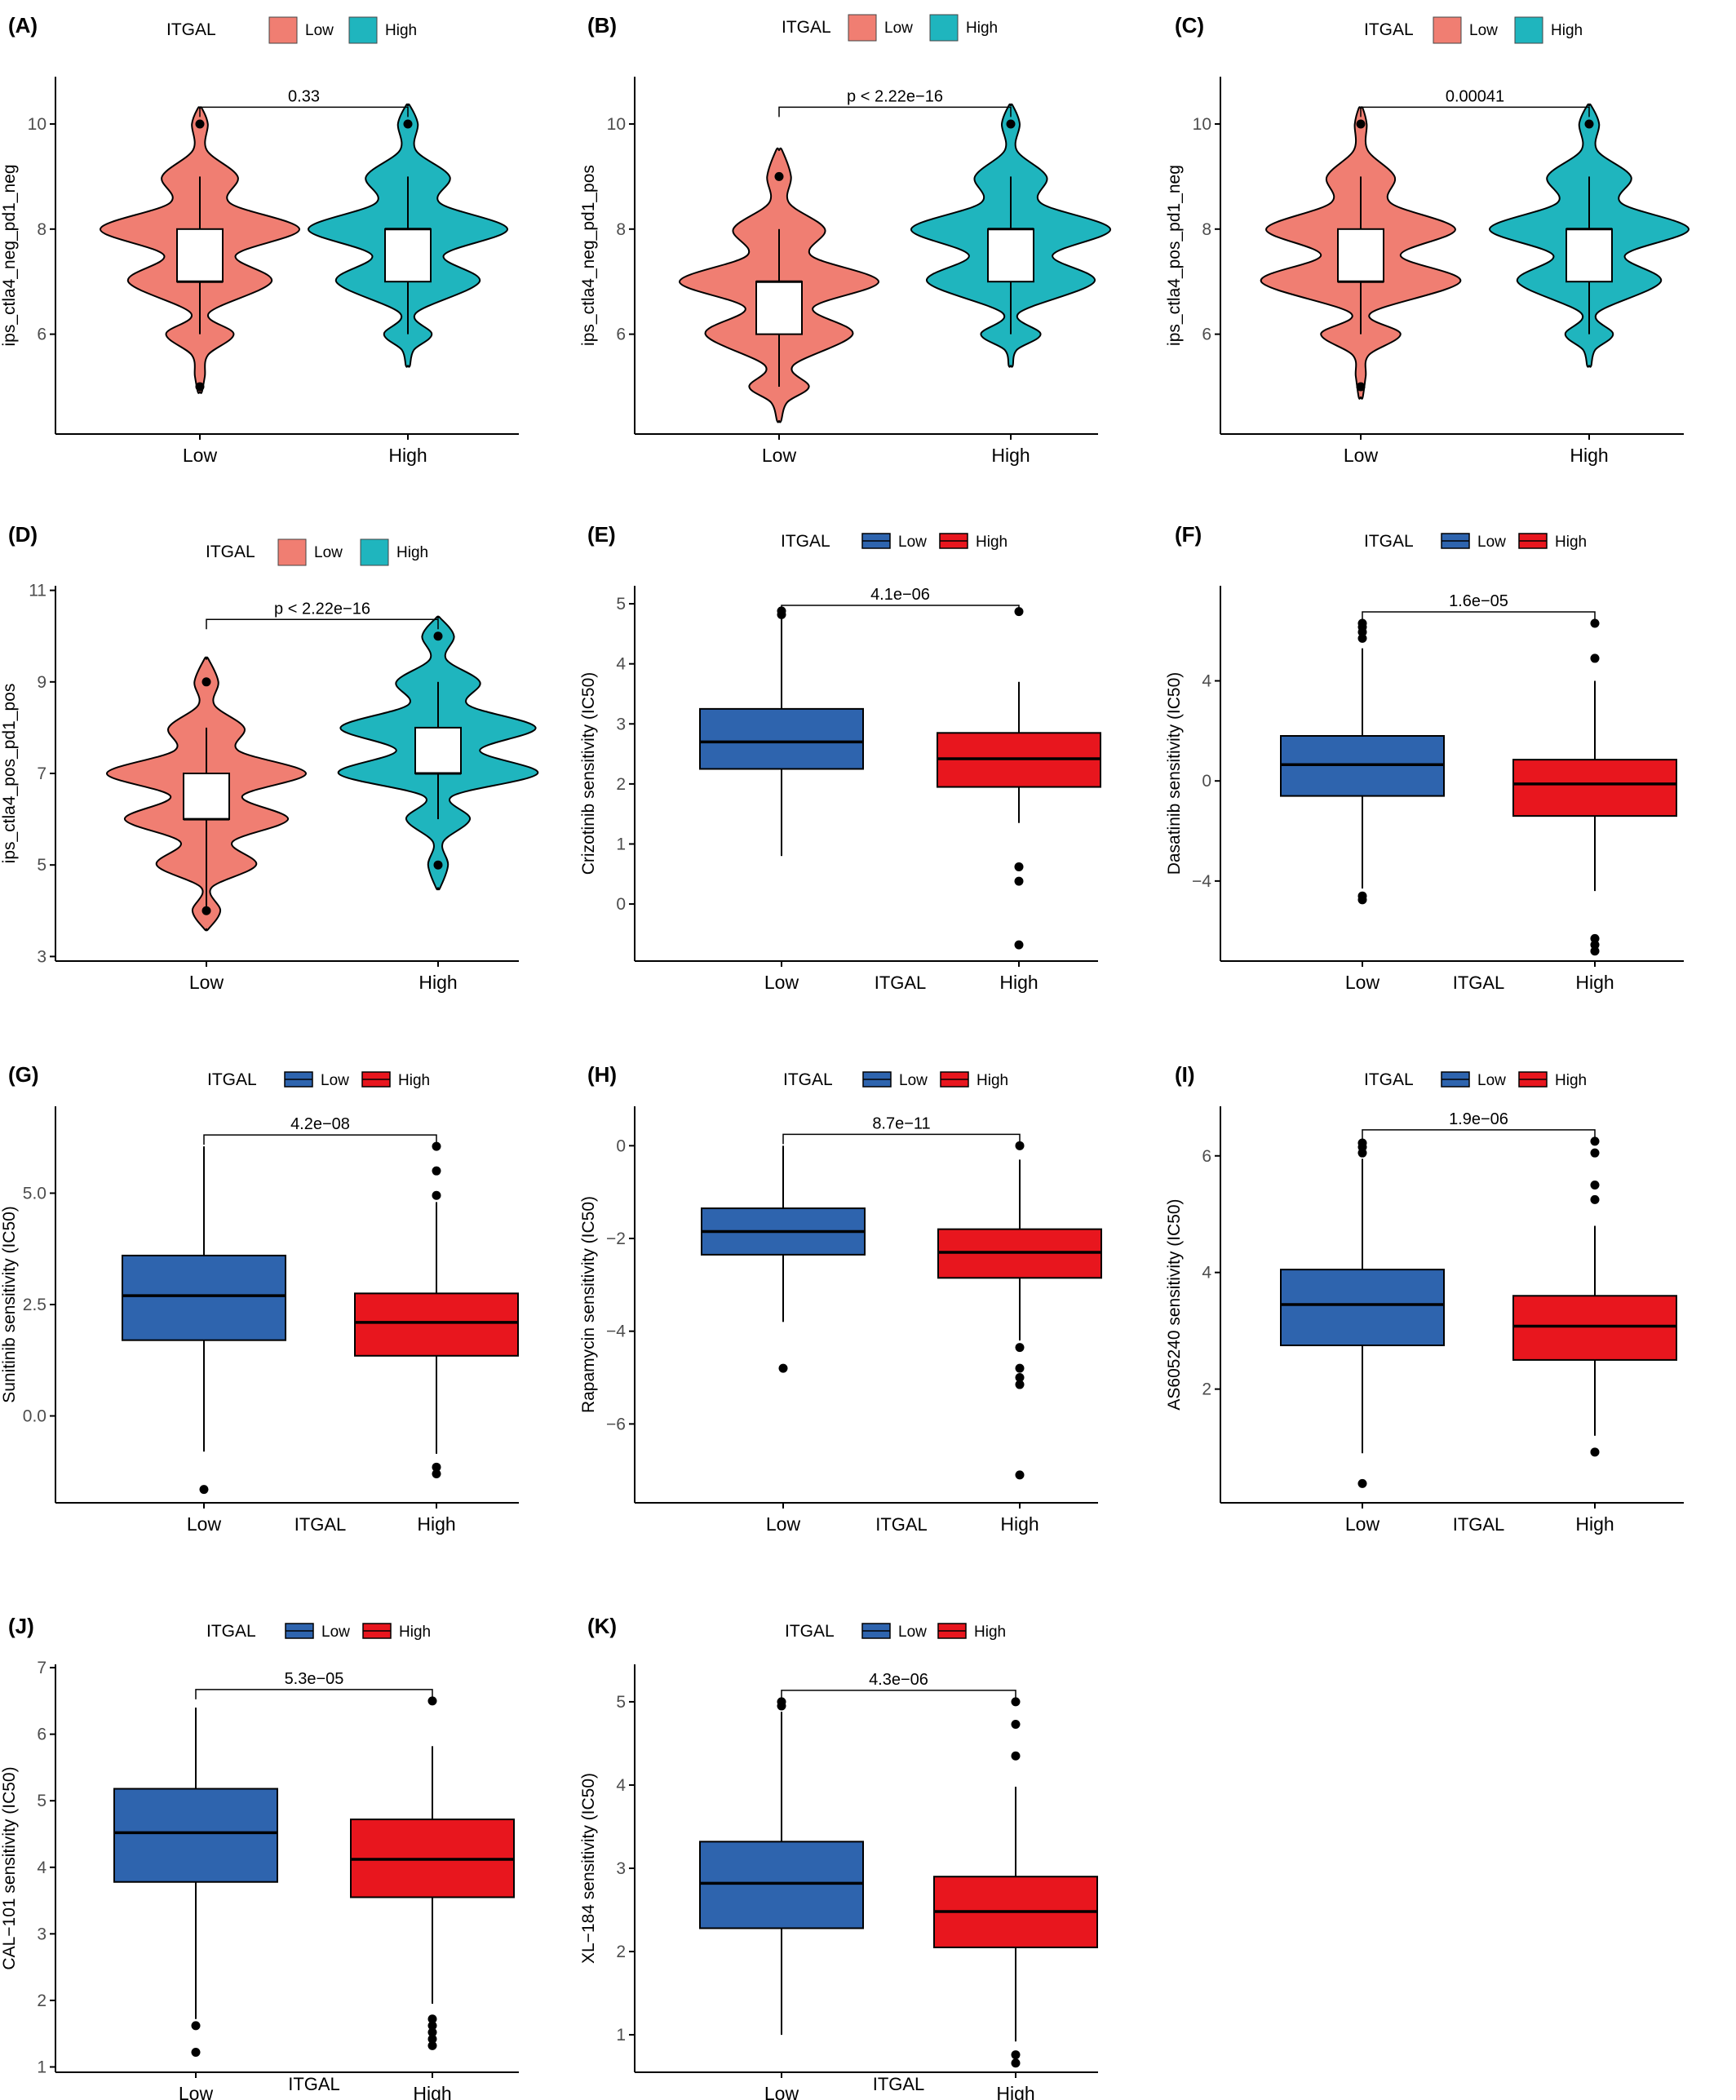 Image resolution: width=1736 pixels, height=2100 pixels. I want to click on p-value-label: 1.9e−06, so click(1478, 1119).